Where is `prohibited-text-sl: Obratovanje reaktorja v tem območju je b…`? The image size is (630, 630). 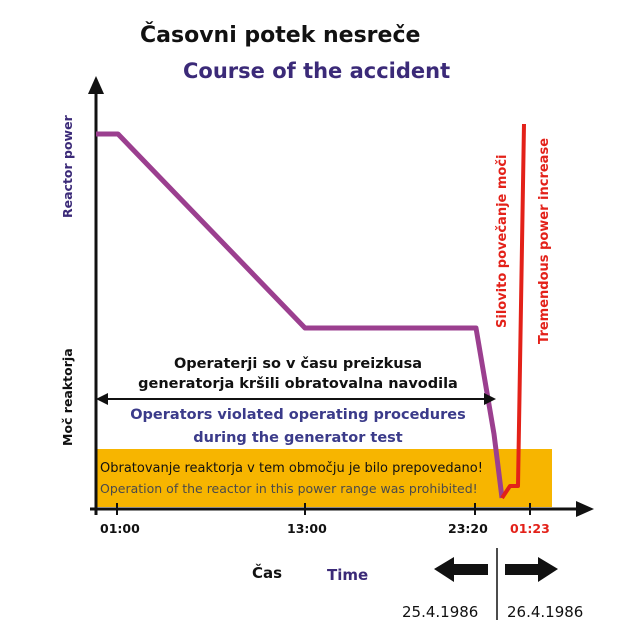 prohibited-text-sl: Obratovanje reaktorja v tem območju je b… is located at coordinates (291, 468).